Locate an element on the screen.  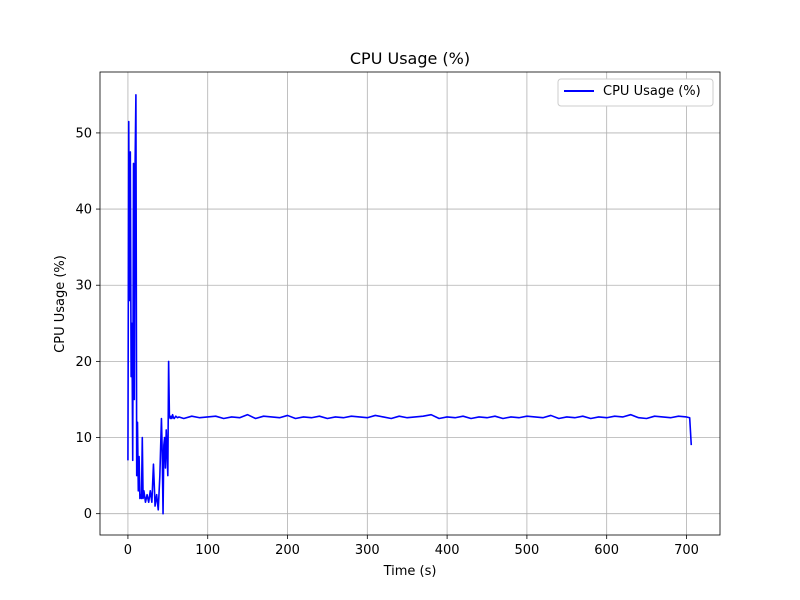
legend-box is located at coordinates (635, 92).